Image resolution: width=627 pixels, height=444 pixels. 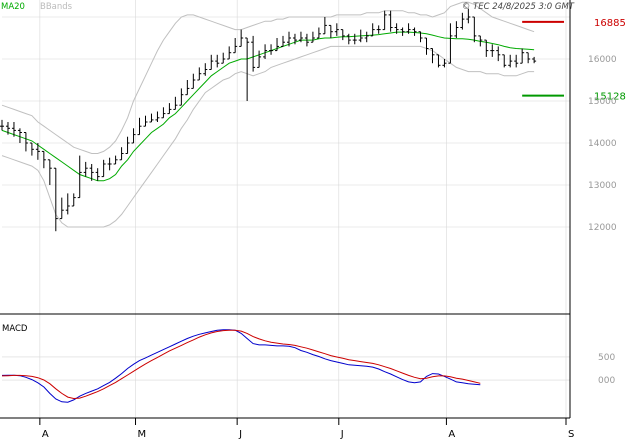 I want to click on bbands-legend-label: BBands, so click(x=56, y=7).